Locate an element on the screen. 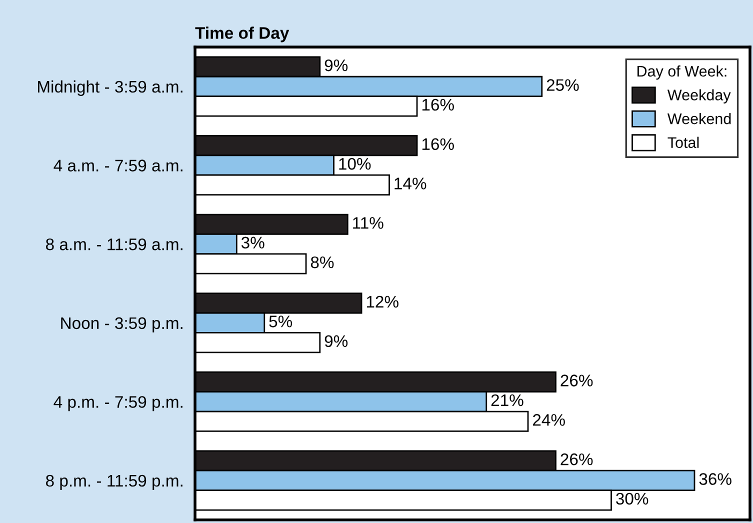 The image size is (753, 523). data-label: 12% is located at coordinates (382, 302).